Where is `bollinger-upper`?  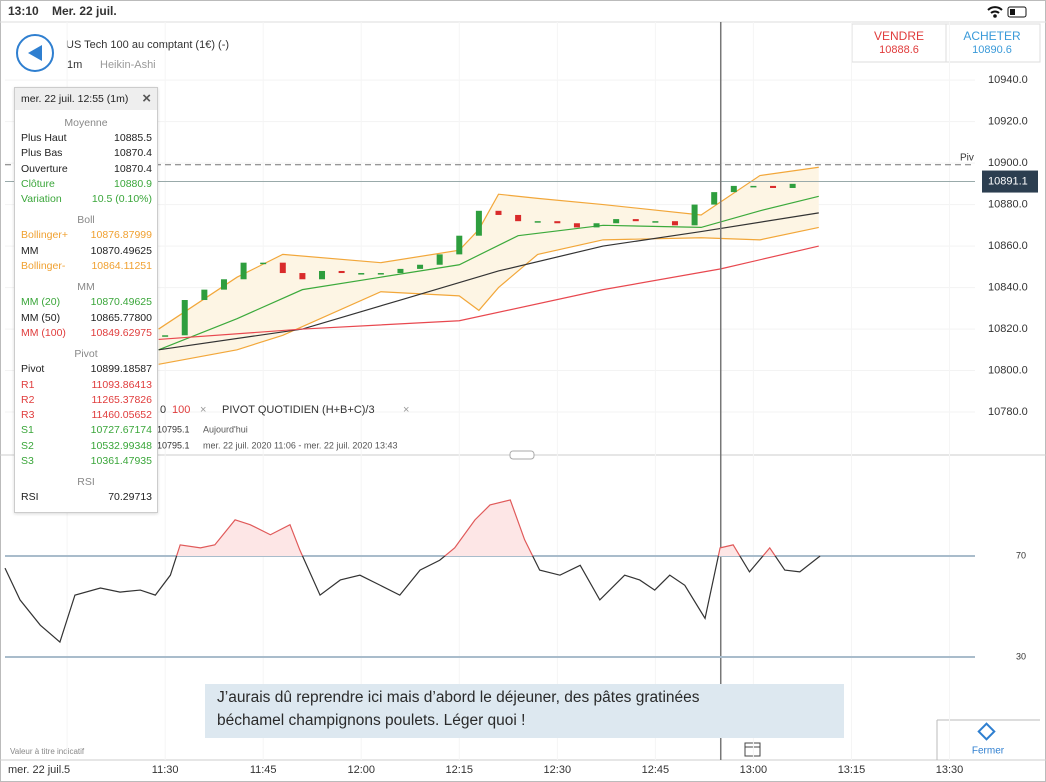
bollinger-upper is located at coordinates (488, 248).